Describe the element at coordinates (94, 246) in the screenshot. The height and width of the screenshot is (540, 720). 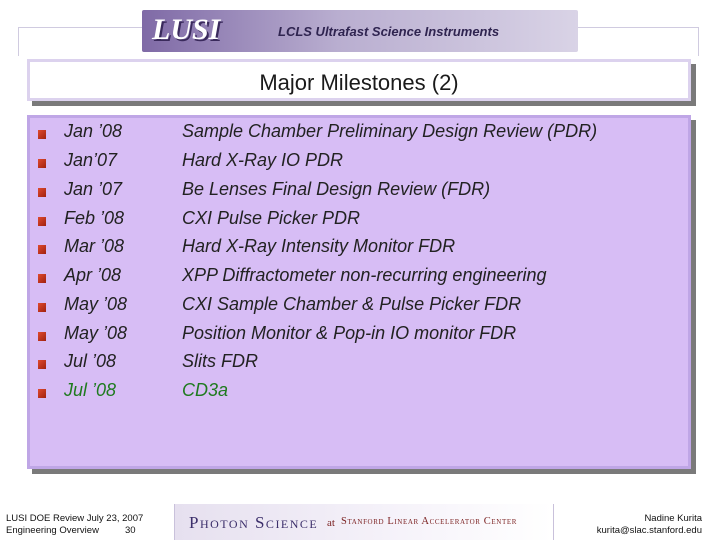
I see `milestone-date: Mar ’08` at that location.